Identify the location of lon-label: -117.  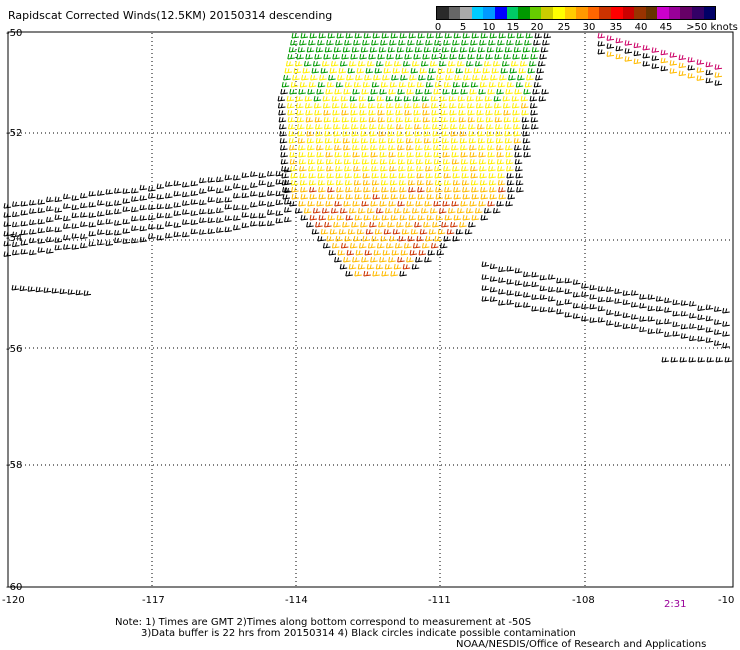
(153, 600).